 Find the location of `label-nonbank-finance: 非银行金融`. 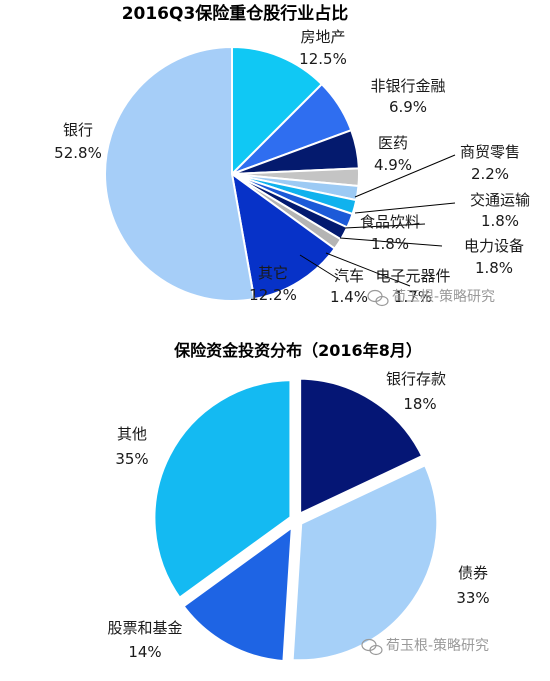

label-nonbank-finance: 非银行金融 is located at coordinates (407, 86).